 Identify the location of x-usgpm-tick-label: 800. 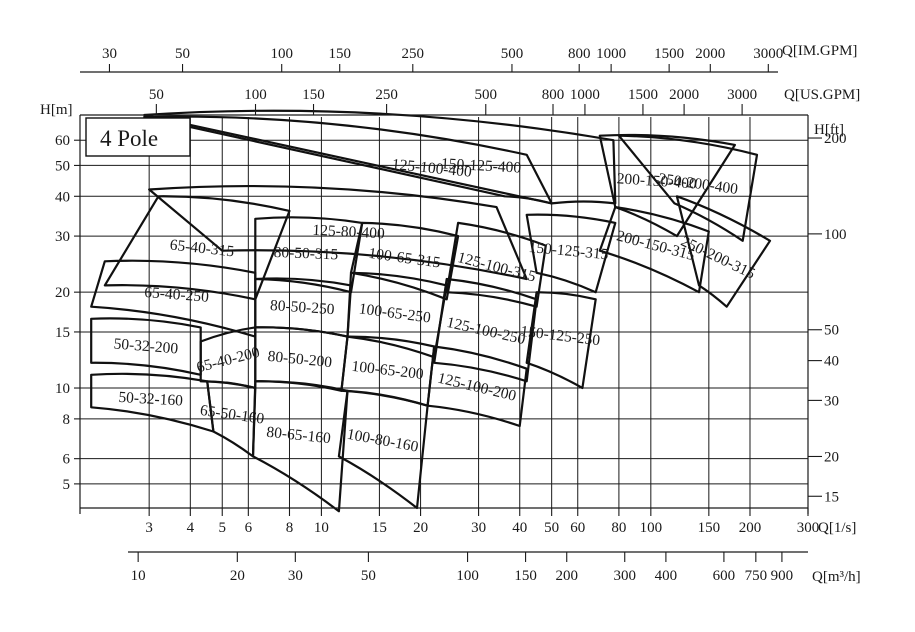
(553, 95).